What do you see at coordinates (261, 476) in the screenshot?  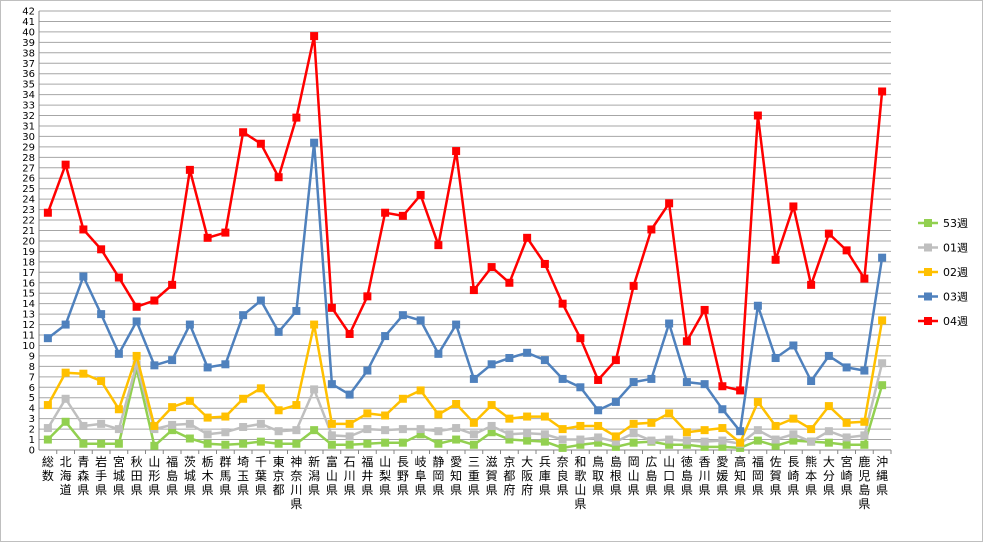 I see `x-tick-label: 千葉県` at bounding box center [261, 476].